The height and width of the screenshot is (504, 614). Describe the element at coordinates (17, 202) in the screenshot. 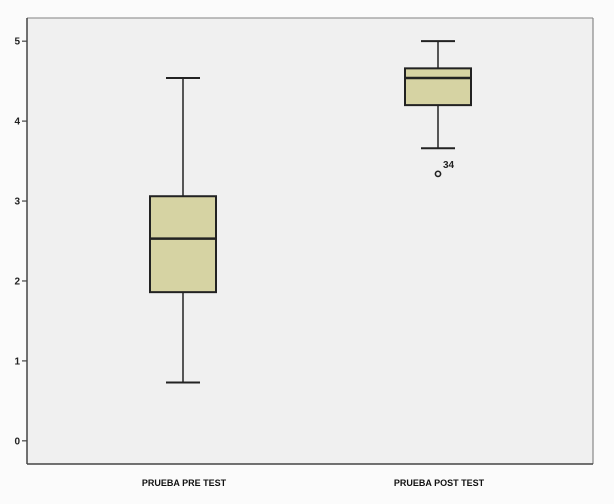

I see `y-tick-label: 3` at that location.